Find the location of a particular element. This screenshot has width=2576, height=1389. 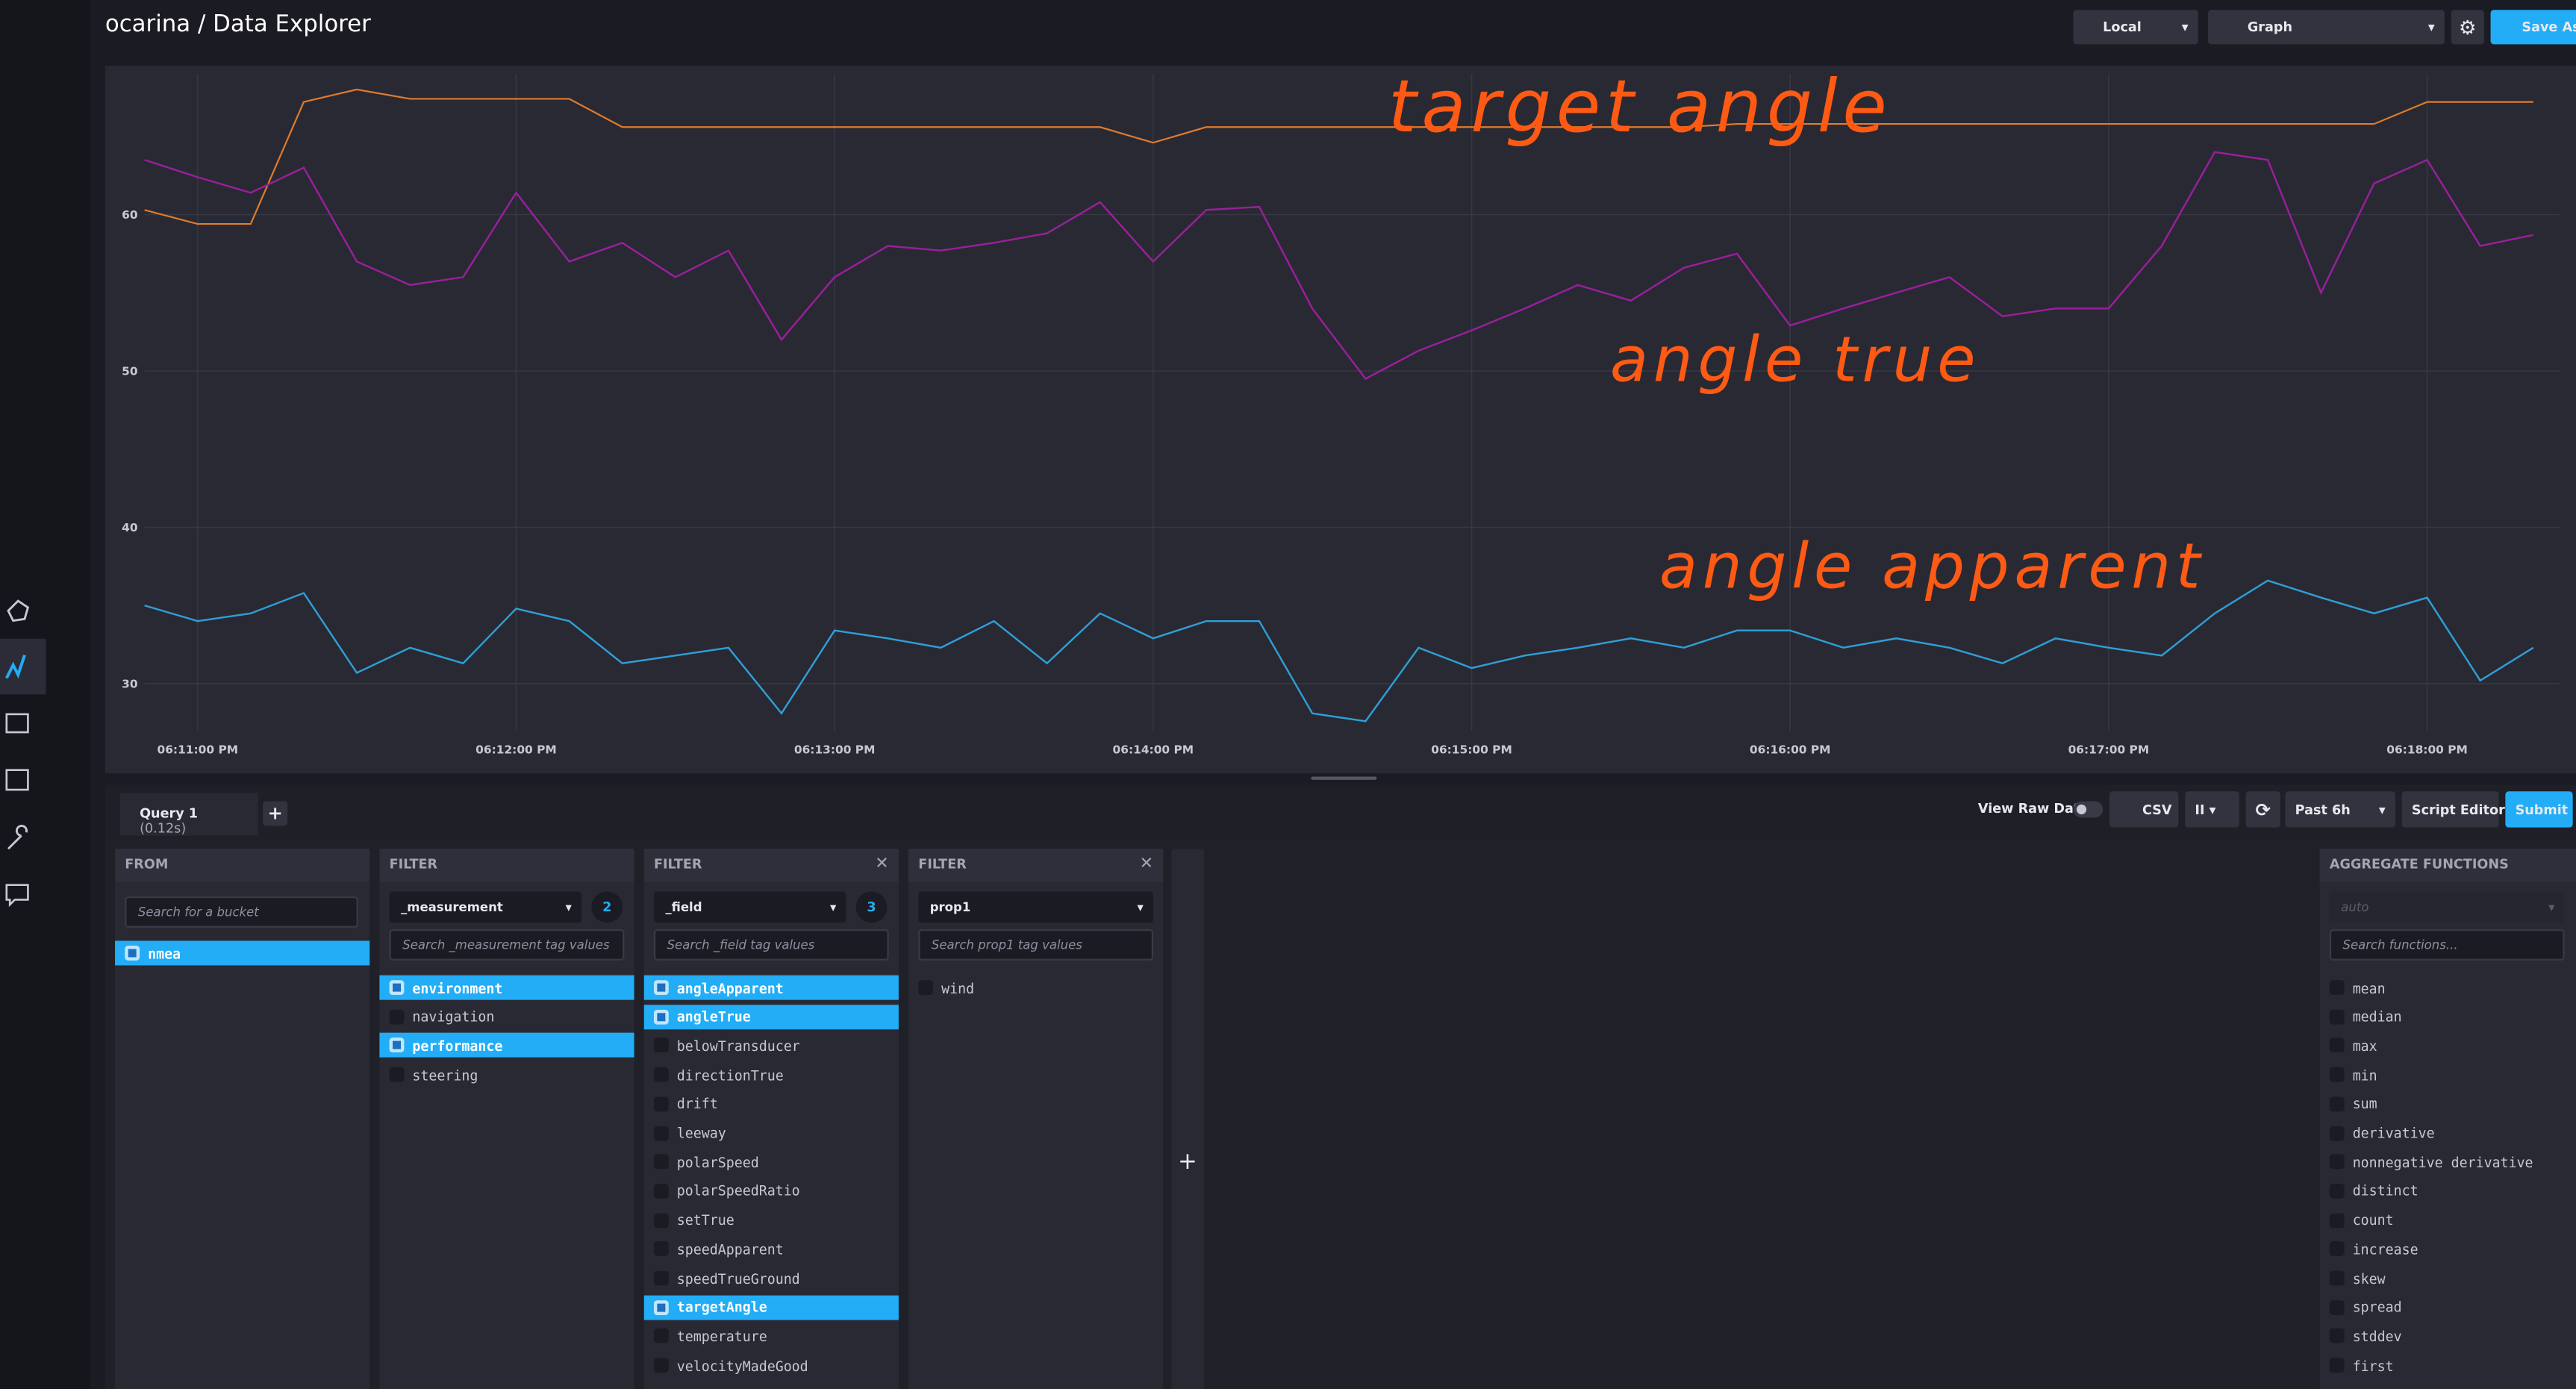

list-item: nmea is located at coordinates (242, 953).